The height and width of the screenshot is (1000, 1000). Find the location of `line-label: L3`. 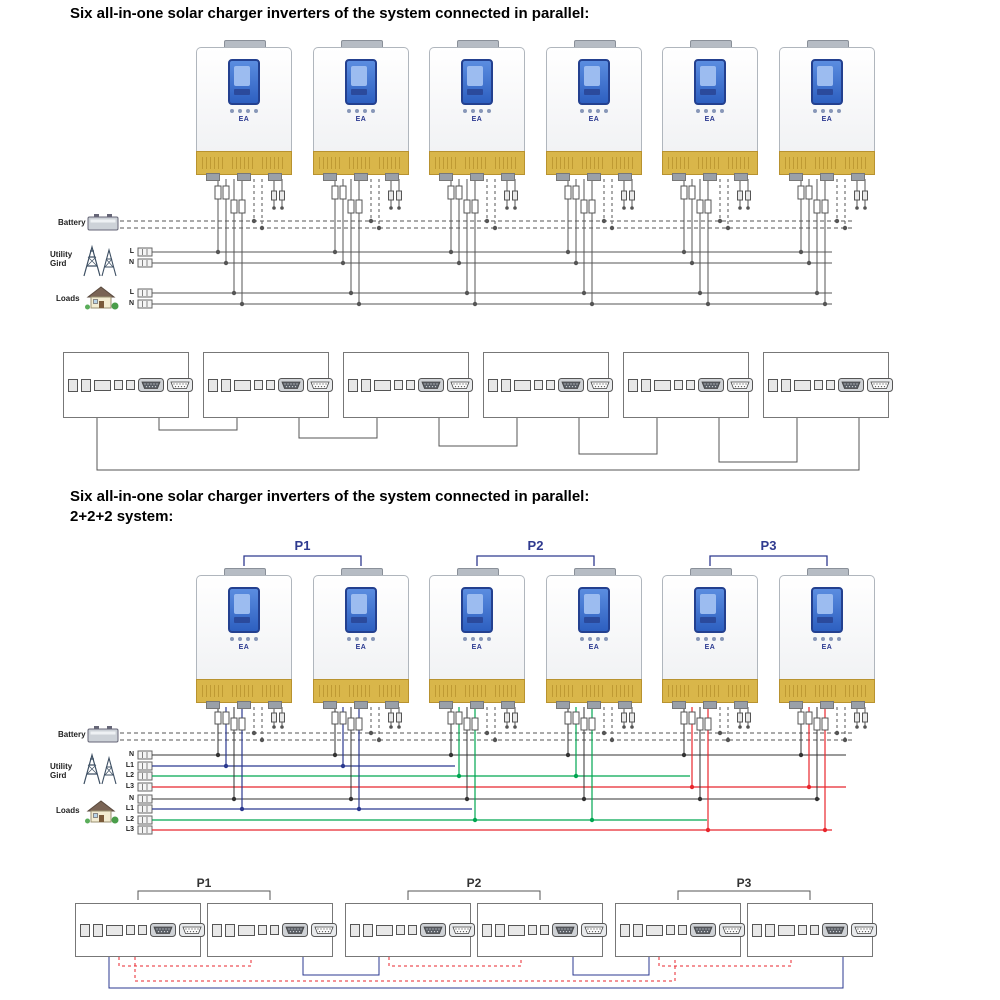

line-label: L3 is located at coordinates (129, 829).